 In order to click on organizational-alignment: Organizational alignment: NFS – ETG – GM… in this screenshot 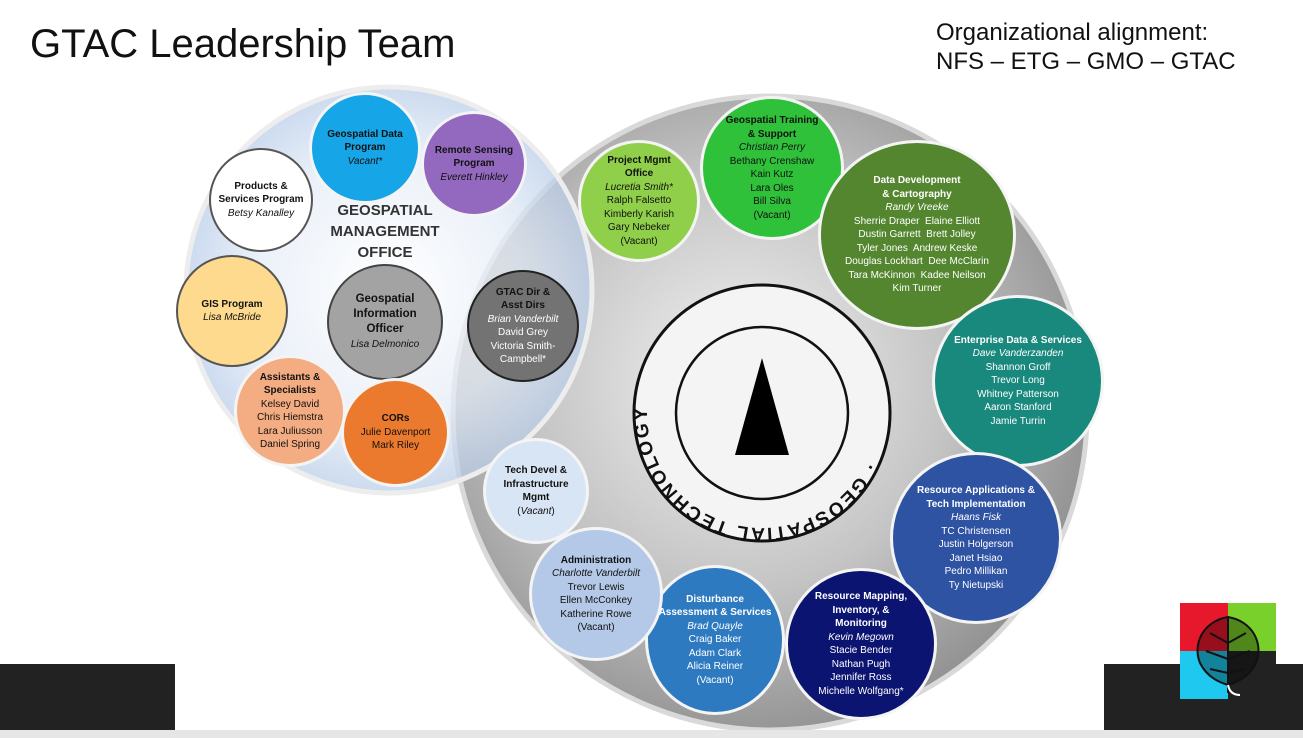, I will do `click(1086, 47)`.